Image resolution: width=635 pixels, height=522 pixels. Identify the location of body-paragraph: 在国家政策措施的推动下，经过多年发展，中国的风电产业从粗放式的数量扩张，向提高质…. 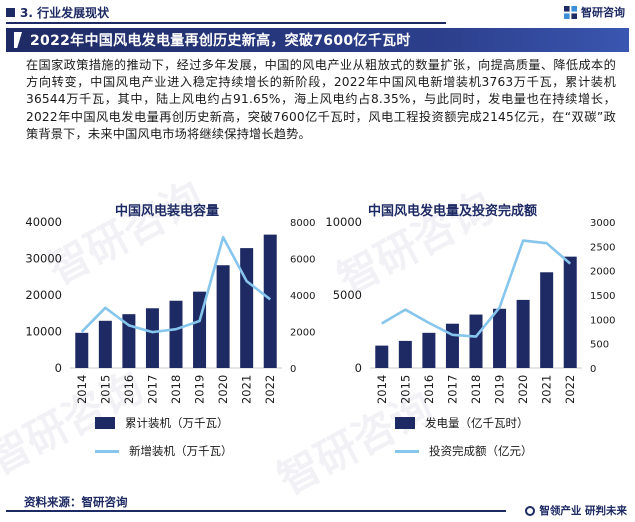
(321, 99).